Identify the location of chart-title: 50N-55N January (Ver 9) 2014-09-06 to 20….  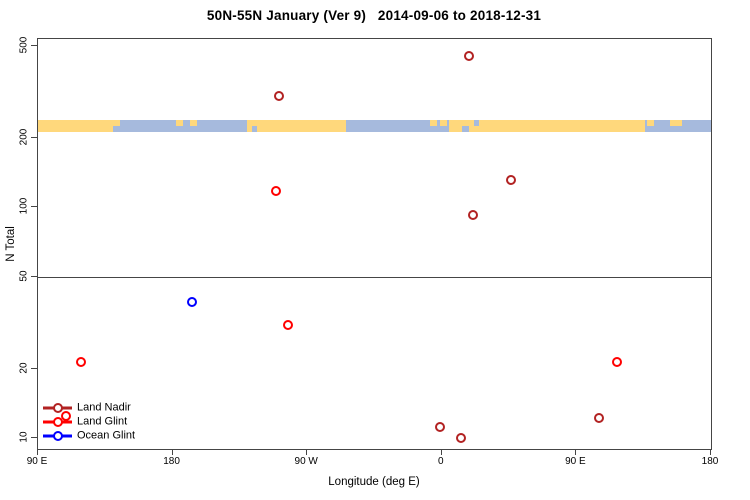
(374, 15).